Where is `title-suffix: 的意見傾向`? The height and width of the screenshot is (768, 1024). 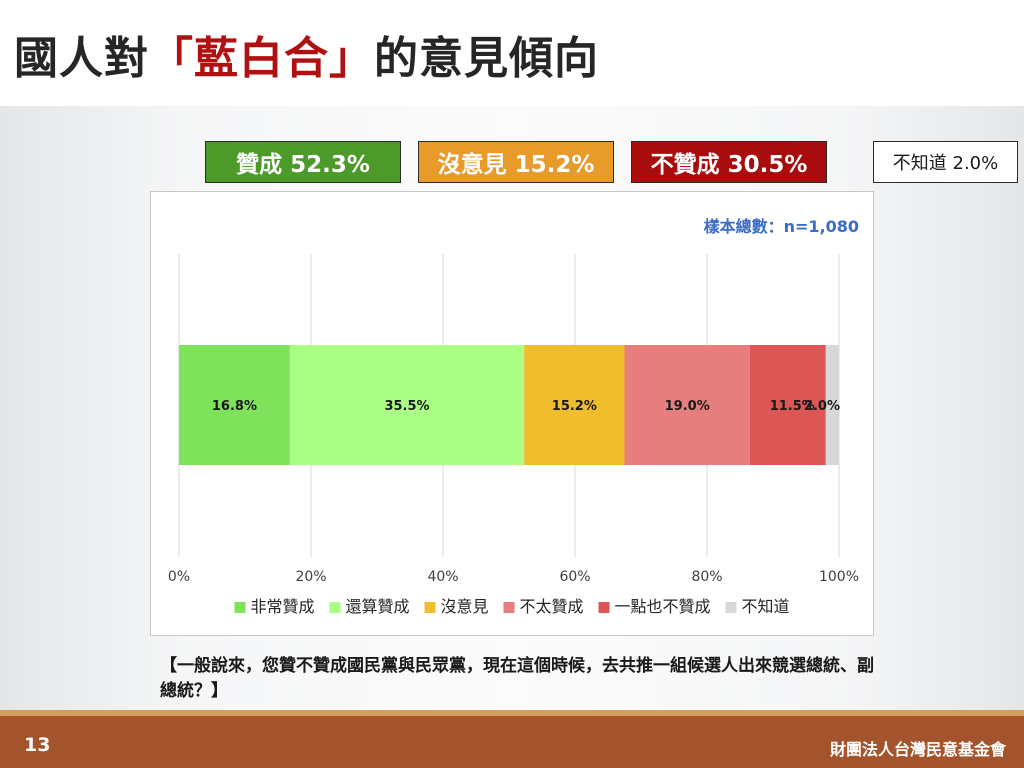
title-suffix: 的意見傾向 is located at coordinates (486, 58).